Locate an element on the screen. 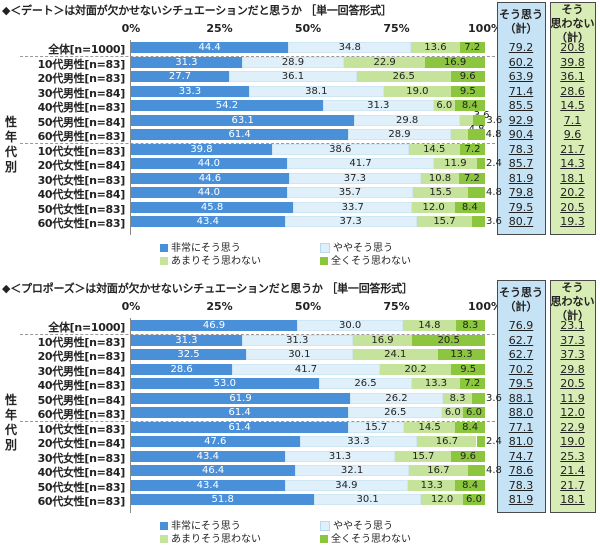  data-label: 14.8 is located at coordinates (429, 325).